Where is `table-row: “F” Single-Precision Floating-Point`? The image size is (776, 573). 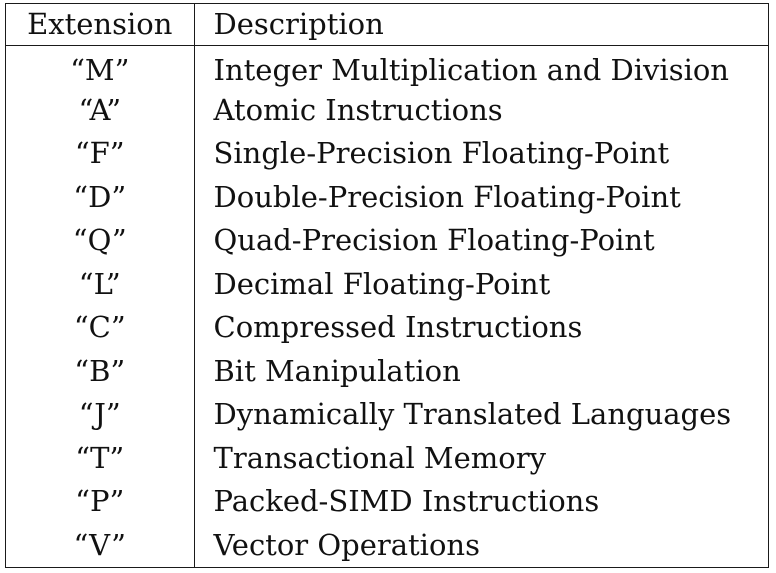 table-row: “F” Single-Precision Floating-Point is located at coordinates (387, 154).